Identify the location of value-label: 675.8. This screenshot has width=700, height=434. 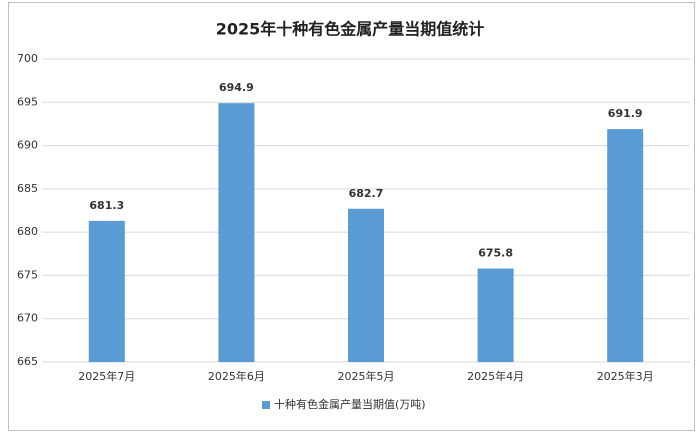
(495, 253).